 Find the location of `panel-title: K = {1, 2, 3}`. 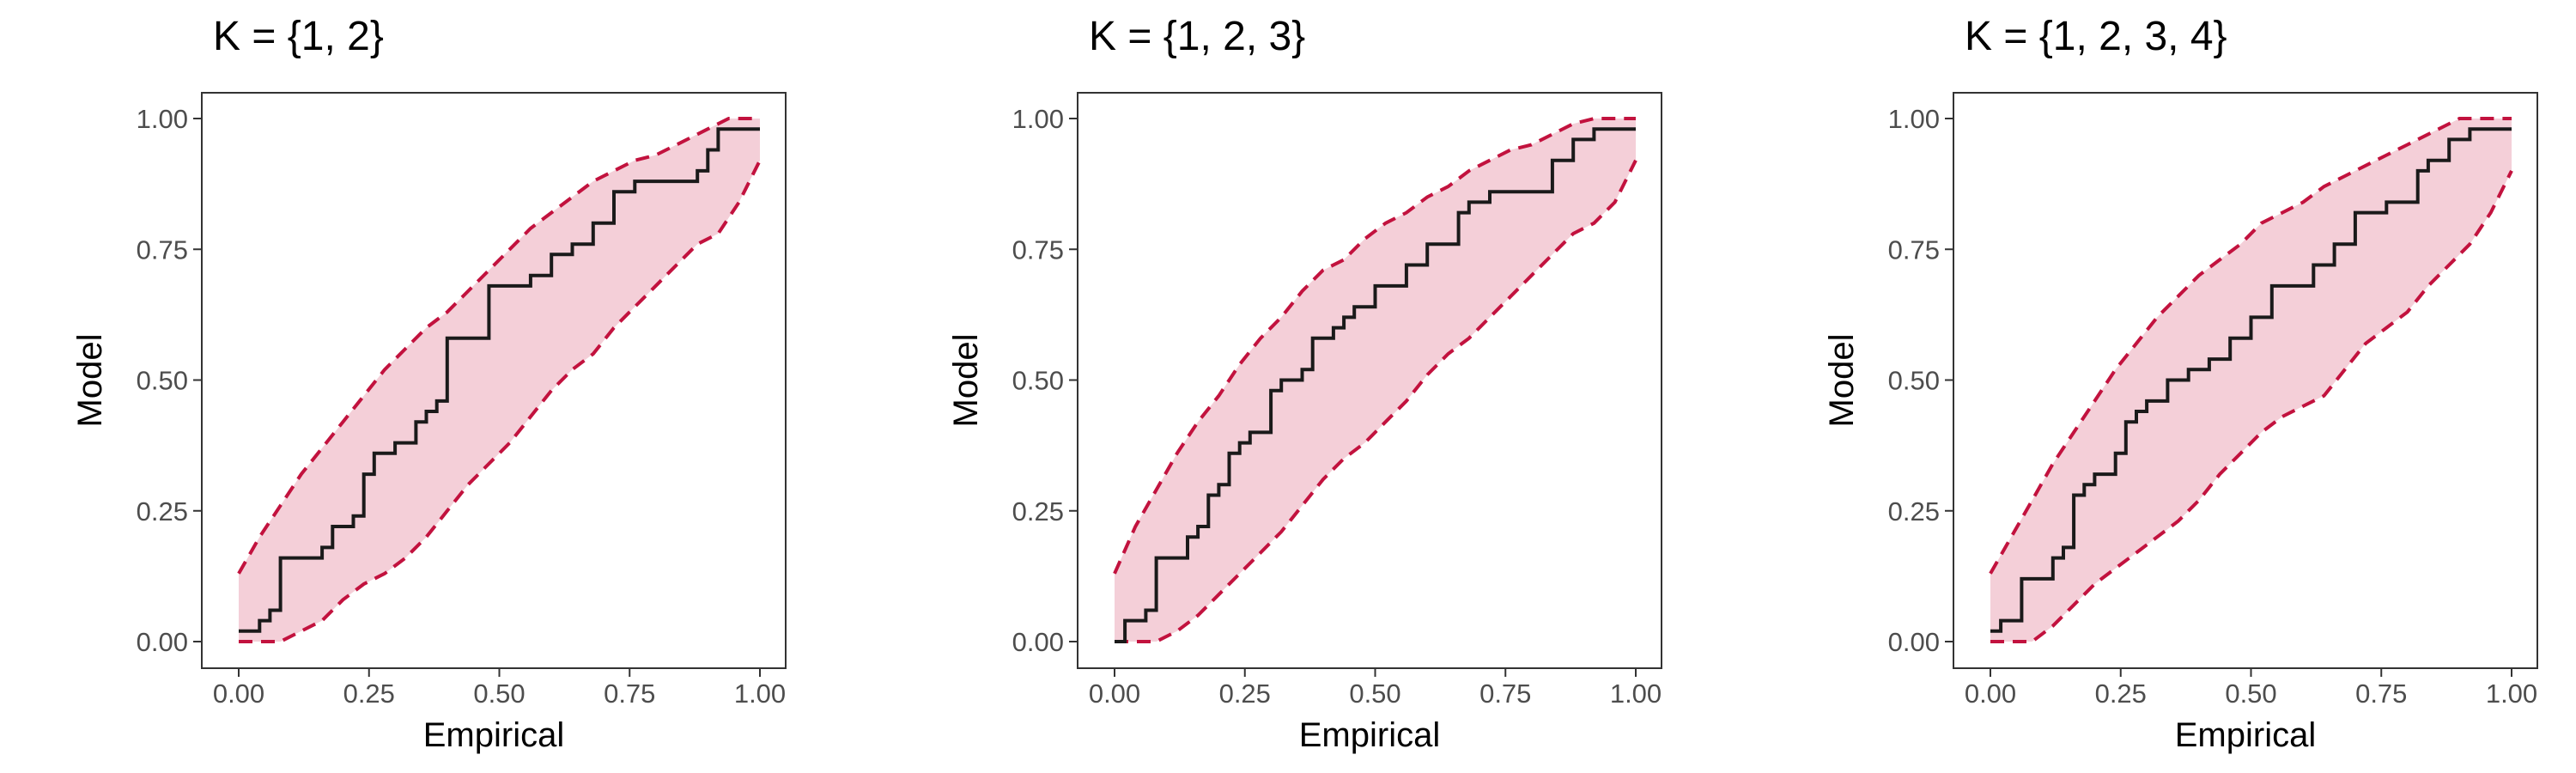

panel-title: K = {1, 2, 3} is located at coordinates (1197, 36).